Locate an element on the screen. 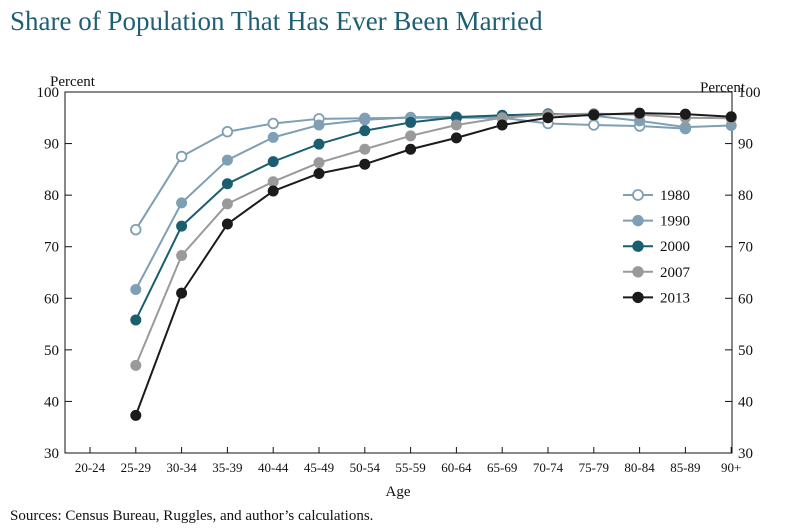  x-tick-label: 25-29 is located at coordinates (136, 467).